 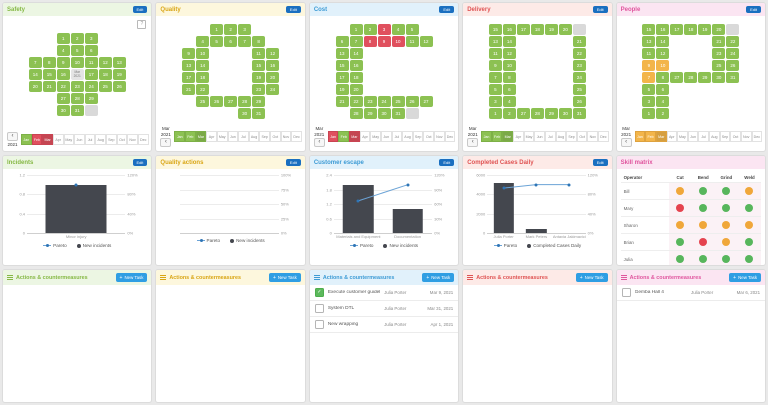 What do you see at coordinates (259, 53) in the screenshot?
I see `day-tile: 11` at bounding box center [259, 53].